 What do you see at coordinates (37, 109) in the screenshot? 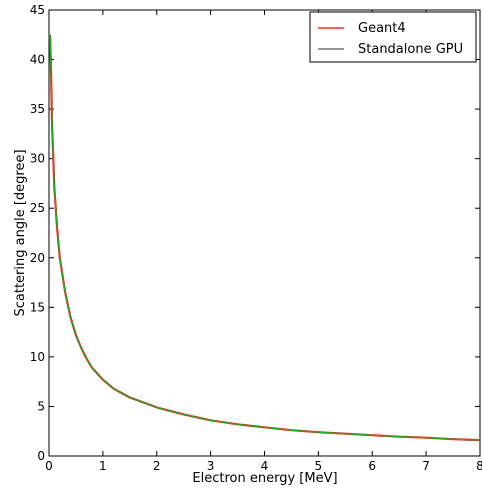
I see `y-tick-label: 35` at bounding box center [37, 109].